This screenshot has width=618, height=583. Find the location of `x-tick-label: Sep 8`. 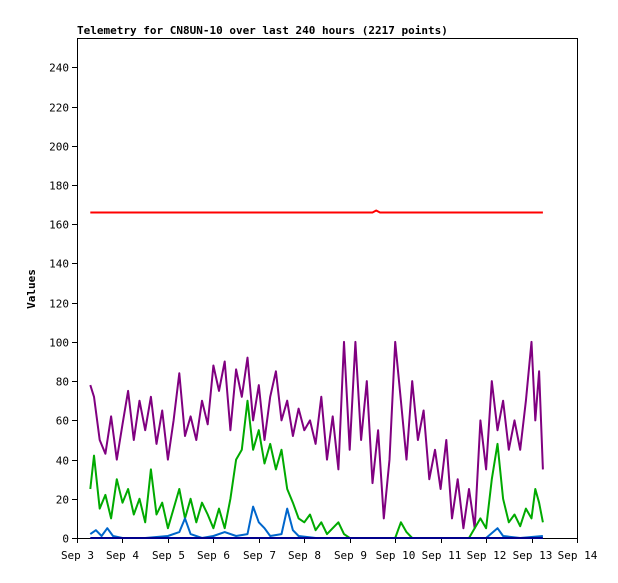

x-tick-label: Sep 8 is located at coordinates (304, 555).